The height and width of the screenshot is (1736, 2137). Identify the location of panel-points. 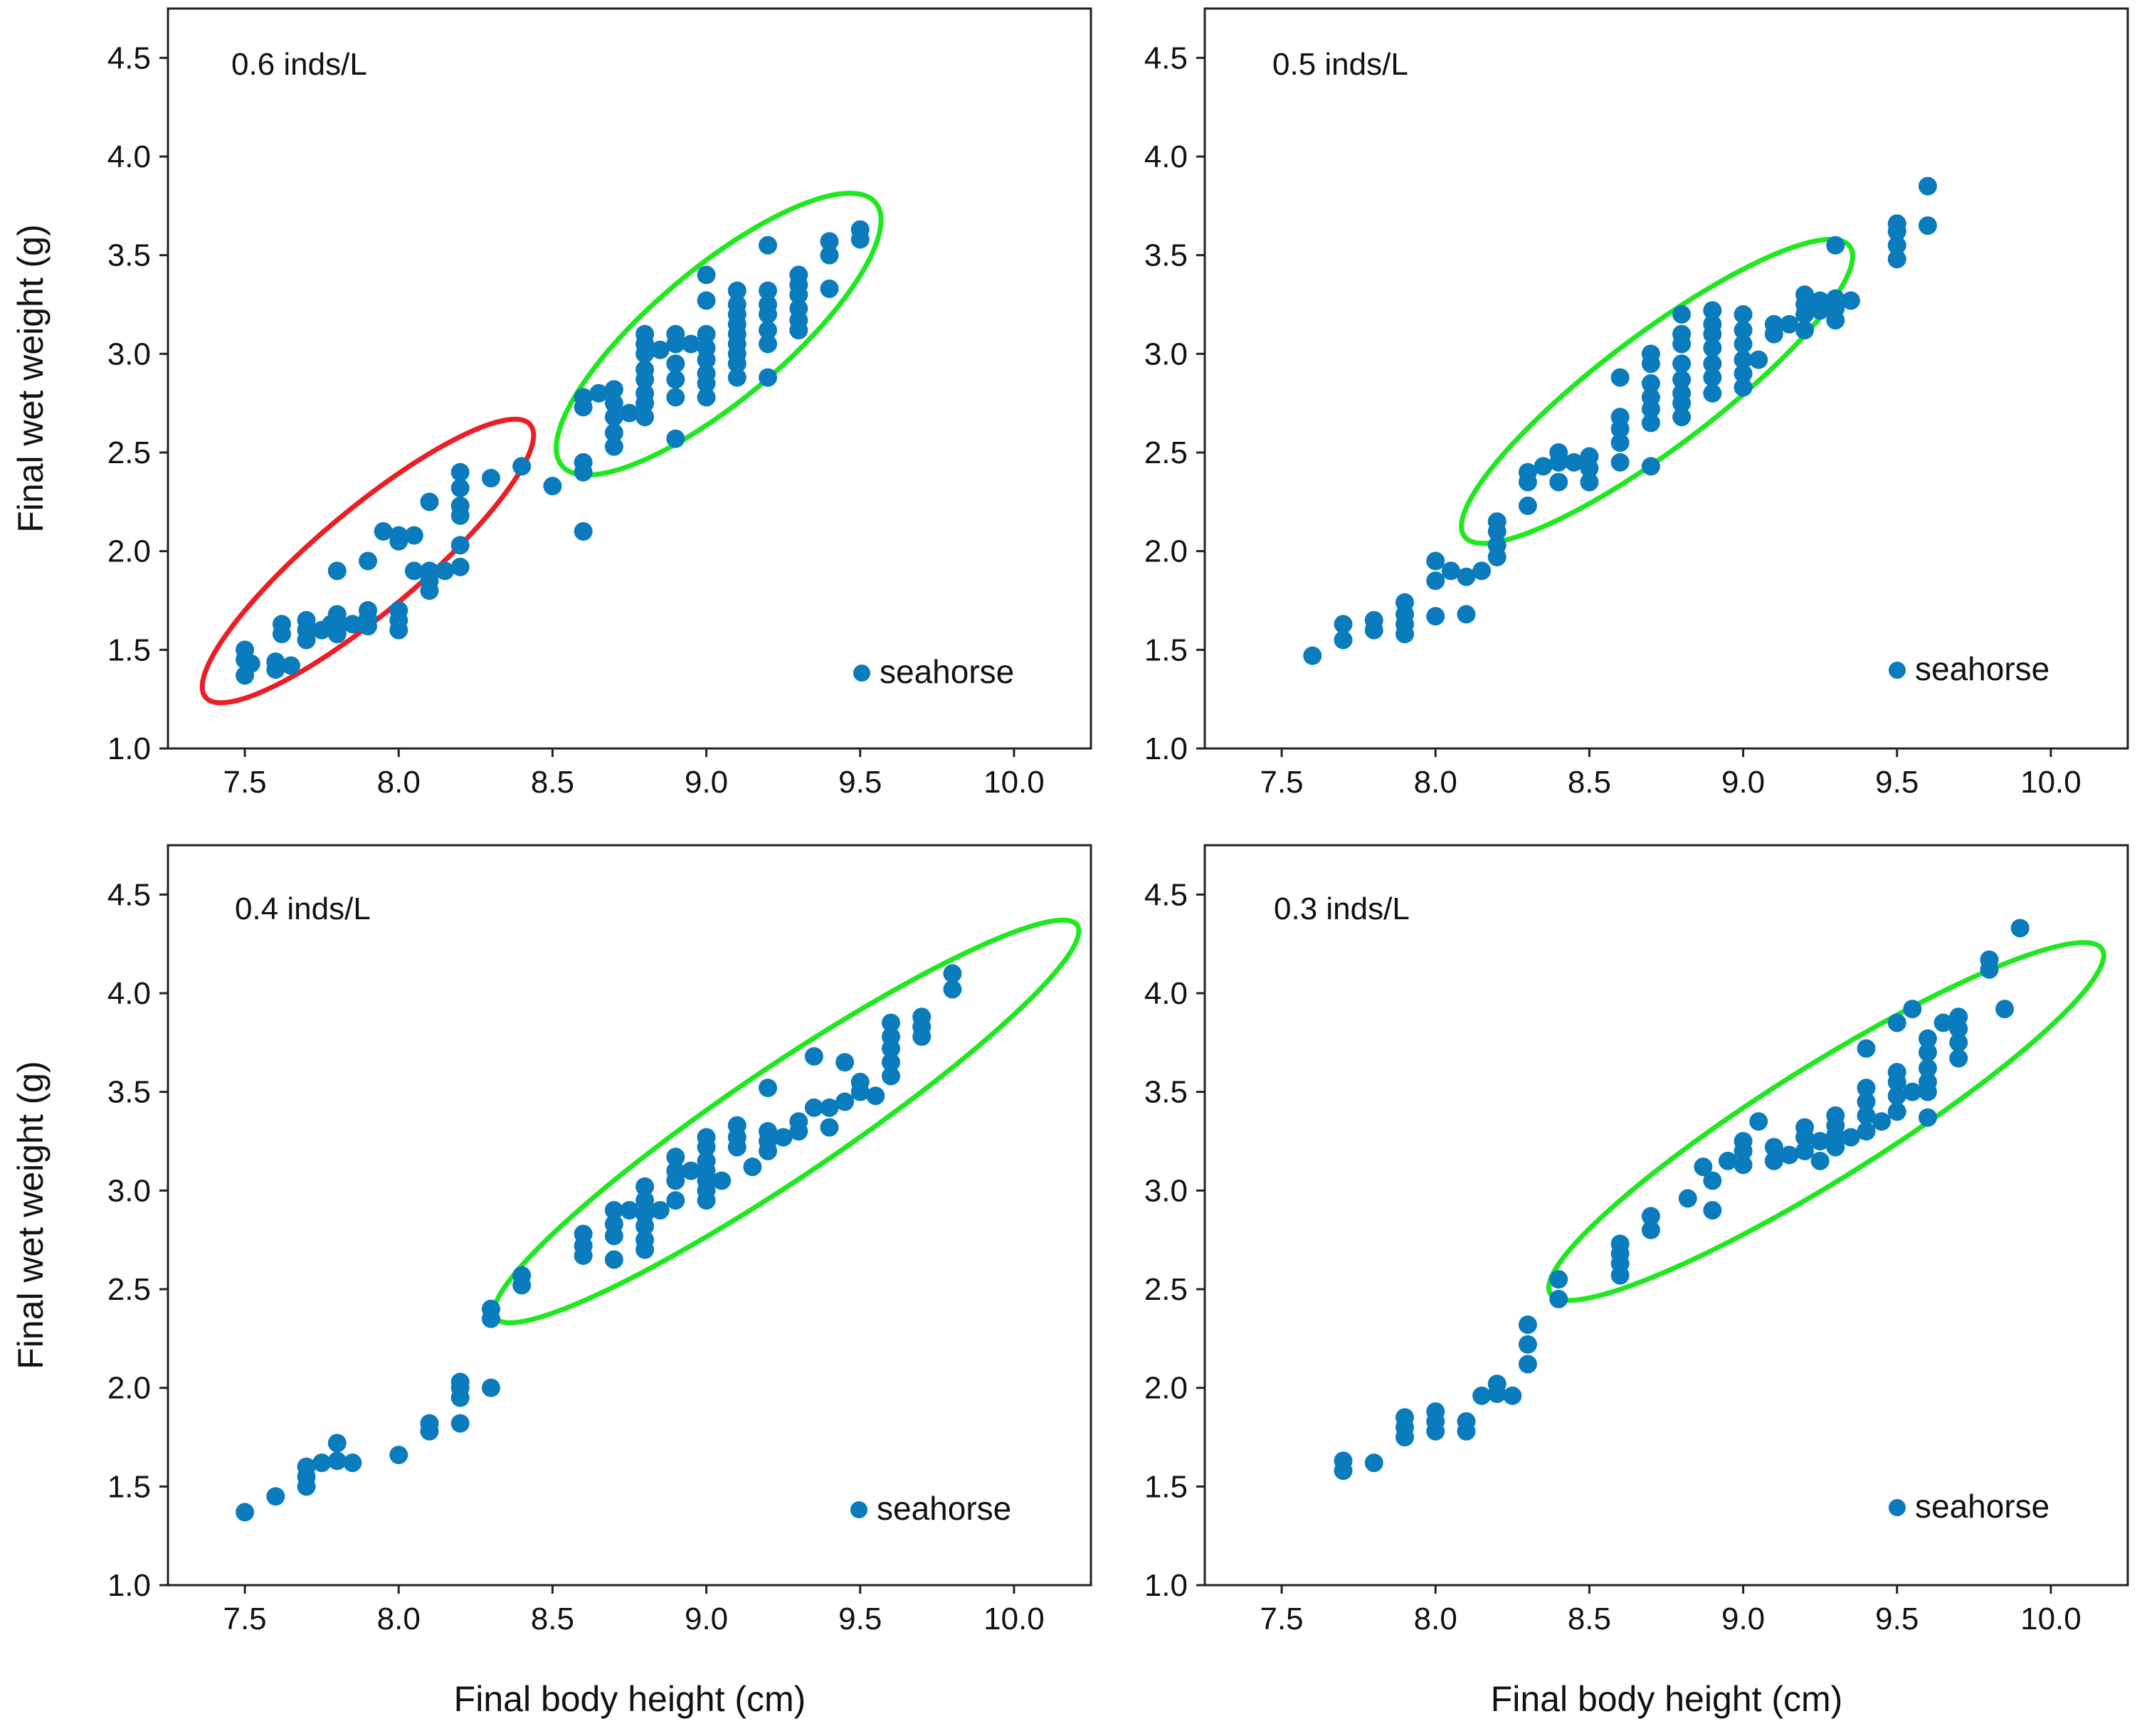
(553, 453).